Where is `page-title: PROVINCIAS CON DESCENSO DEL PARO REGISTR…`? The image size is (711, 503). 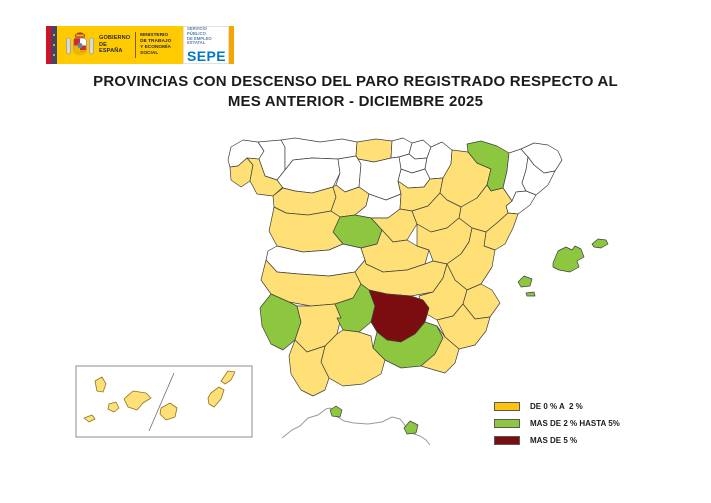 page-title: PROVINCIAS CON DESCENSO DEL PARO REGISTR… is located at coordinates (355, 92).